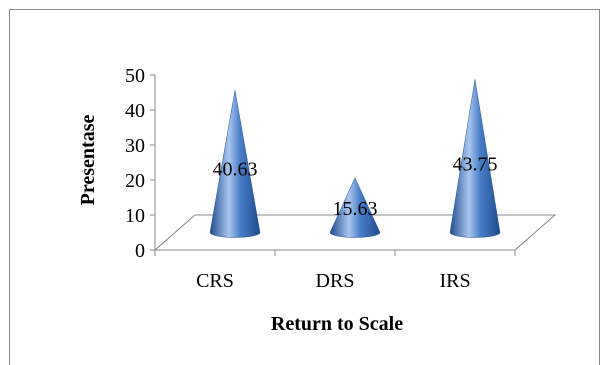  I want to click on bar-crs, so click(235, 164).